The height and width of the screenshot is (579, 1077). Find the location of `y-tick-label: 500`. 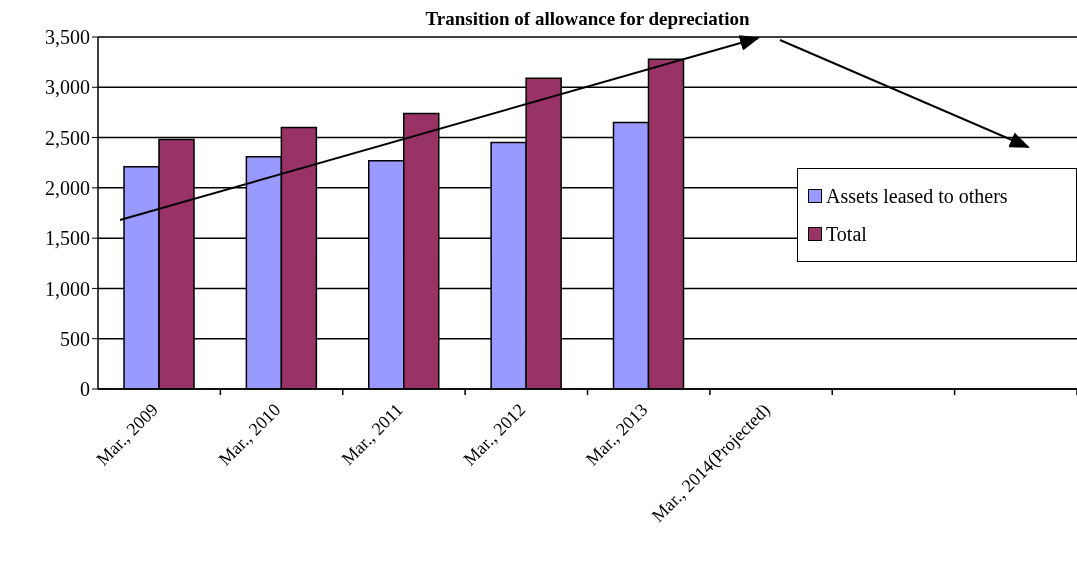

y-tick-label: 500 is located at coordinates (75, 338).